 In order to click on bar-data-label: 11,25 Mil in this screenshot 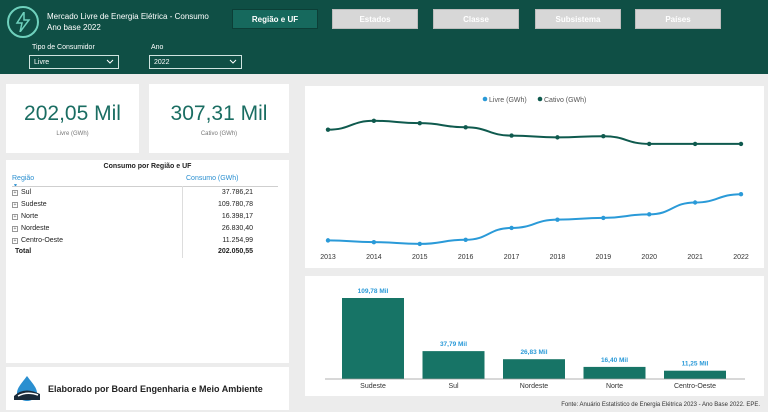, I will do `click(695, 364)`.